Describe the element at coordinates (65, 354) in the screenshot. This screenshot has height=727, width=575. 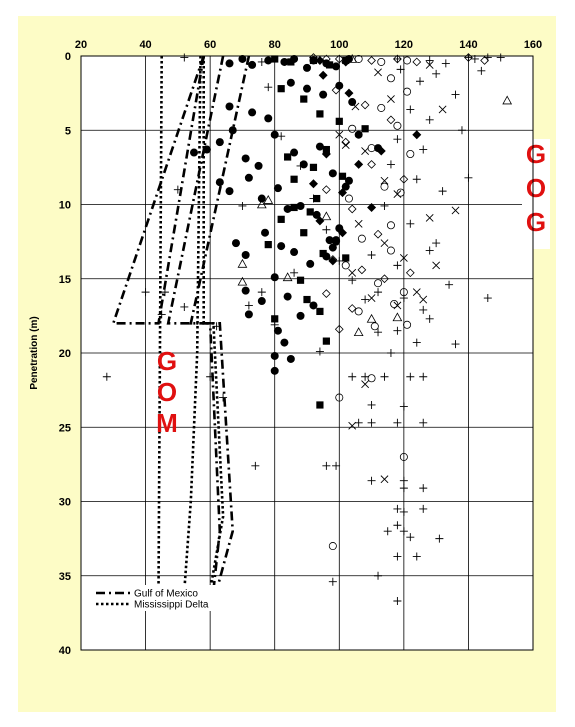
I see `y-tick-label: 20` at that location.